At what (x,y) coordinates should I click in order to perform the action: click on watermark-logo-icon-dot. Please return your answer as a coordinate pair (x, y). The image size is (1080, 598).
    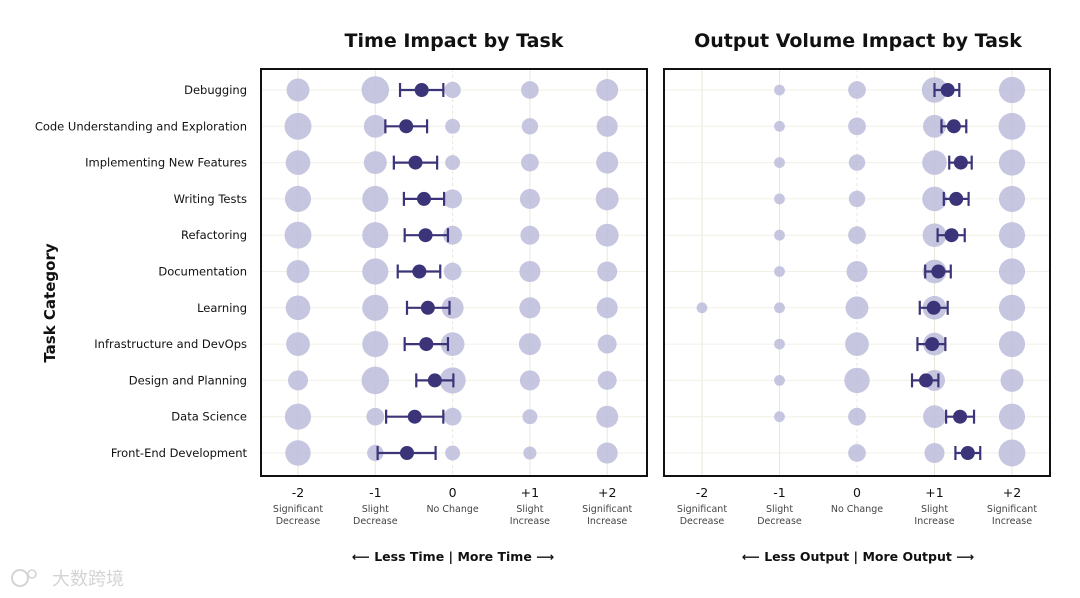
    Looking at the image, I should click on (32, 574).